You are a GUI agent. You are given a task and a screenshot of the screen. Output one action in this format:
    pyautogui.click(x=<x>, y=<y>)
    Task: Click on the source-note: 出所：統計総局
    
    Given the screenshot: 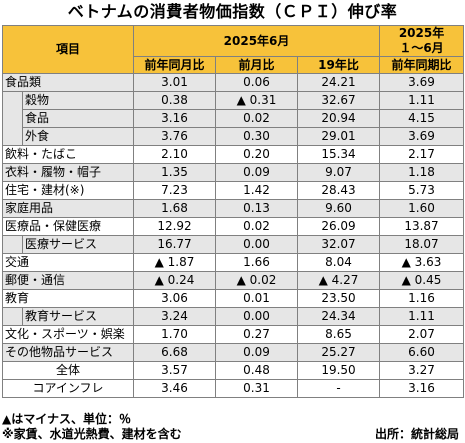 What is the action you would take?
    pyautogui.click(x=416, y=434)
    